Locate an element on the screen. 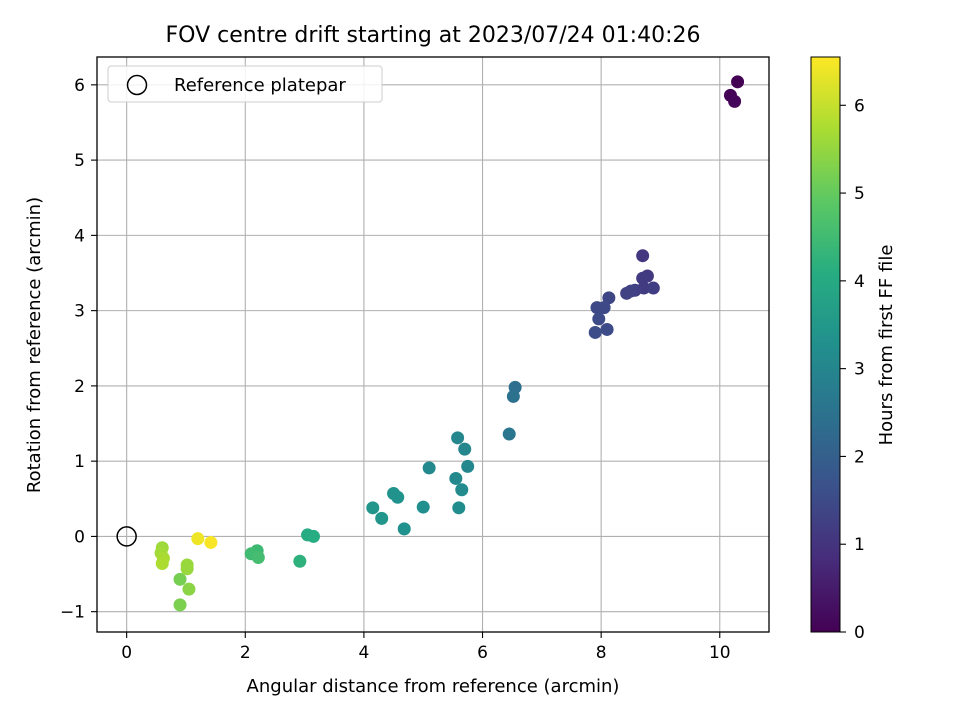 The image size is (960, 724). colorbar-tick-label: 3 is located at coordinates (859, 370).